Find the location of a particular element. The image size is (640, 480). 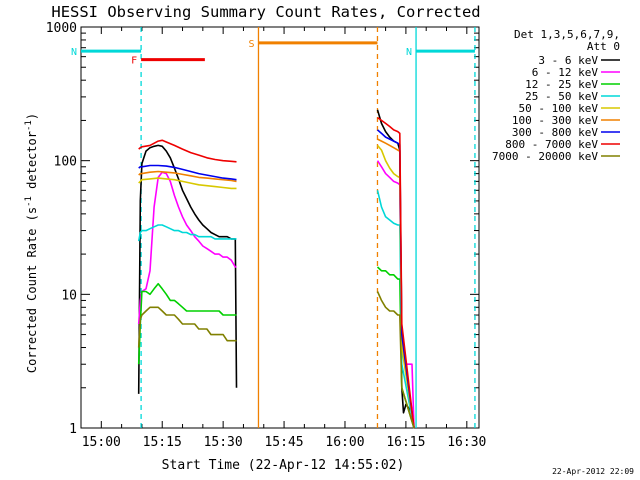

legend-entry-label: 800 - 7000 keV is located at coordinates (551, 144).